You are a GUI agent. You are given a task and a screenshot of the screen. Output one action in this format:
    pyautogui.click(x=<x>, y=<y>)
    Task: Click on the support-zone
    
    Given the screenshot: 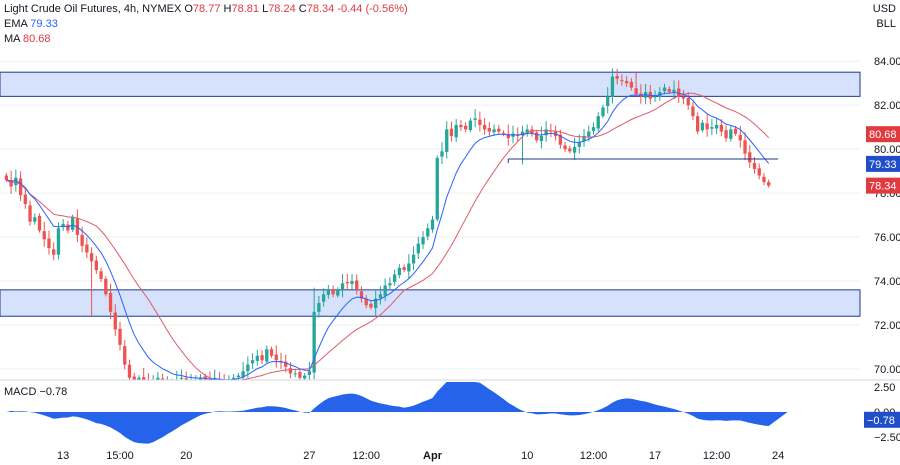 What is the action you would take?
    pyautogui.click(x=430, y=303)
    